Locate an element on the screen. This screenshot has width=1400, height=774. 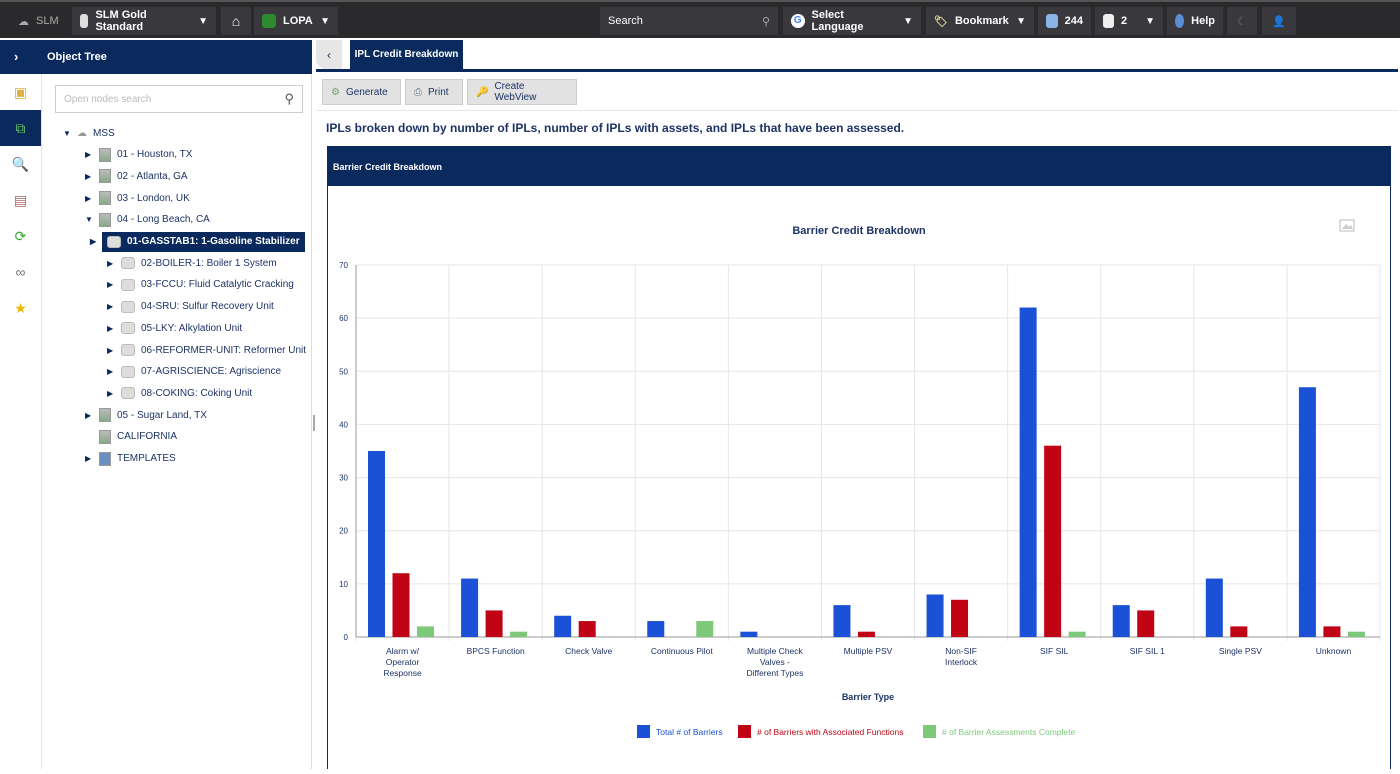
tree-node: ▶ 01 - Houston, TX is located at coordinates (138, 155).